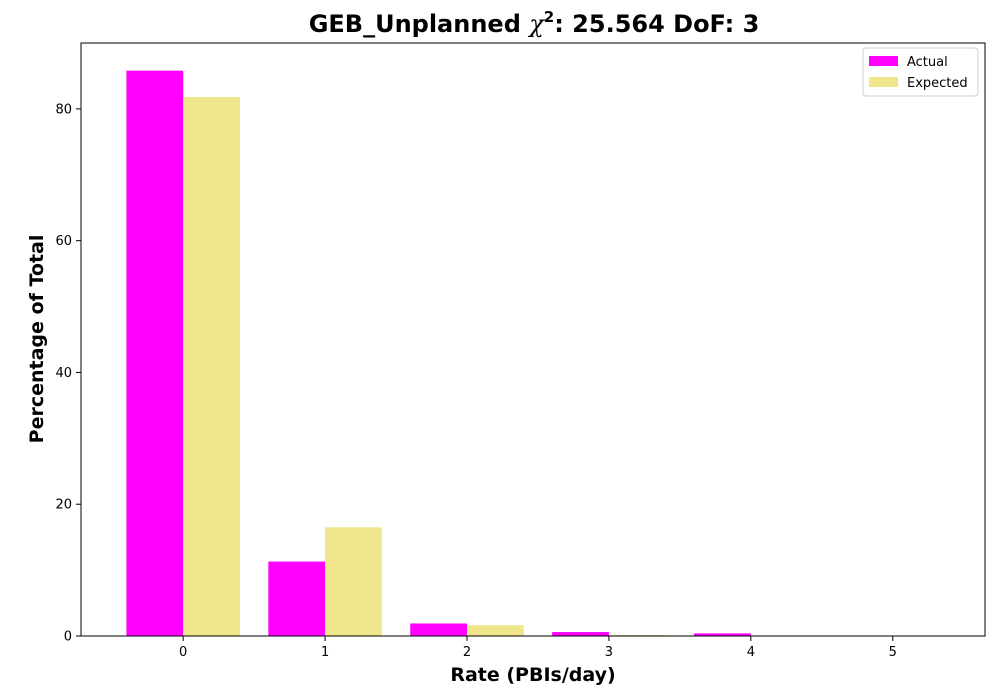 The image size is (1000, 700). I want to click on title-superscript: 2, so click(549, 17).